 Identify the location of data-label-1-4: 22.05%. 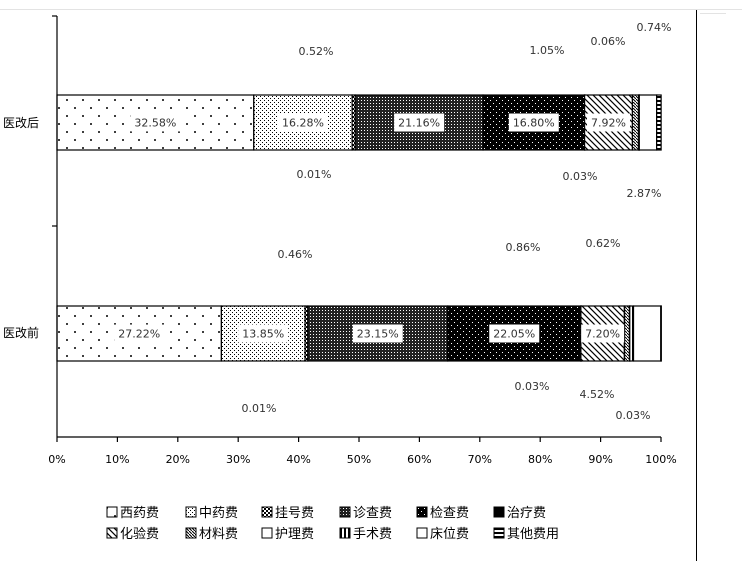
(514, 334).